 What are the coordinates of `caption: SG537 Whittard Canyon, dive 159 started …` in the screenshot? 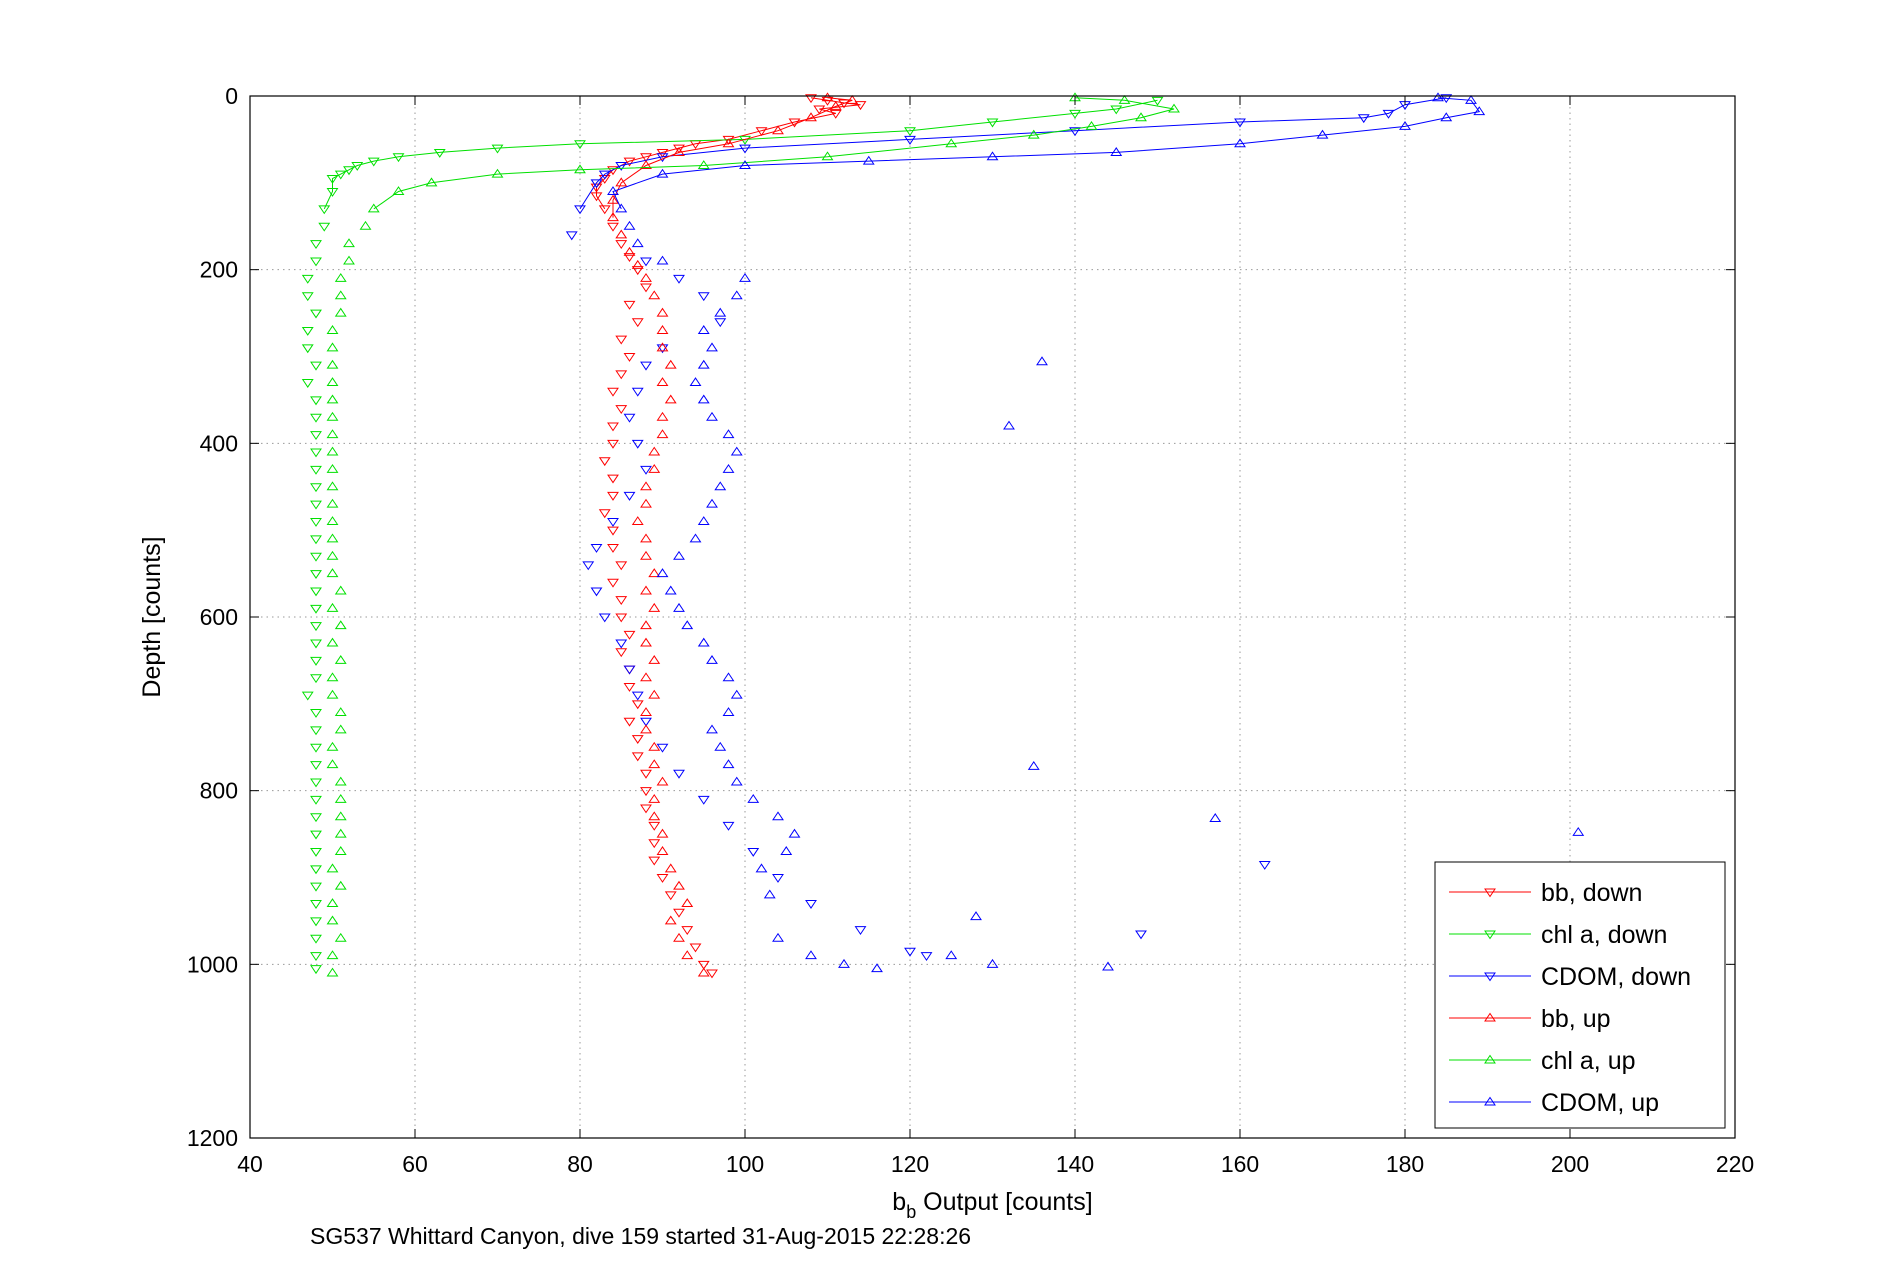 It's located at (640, 1236).